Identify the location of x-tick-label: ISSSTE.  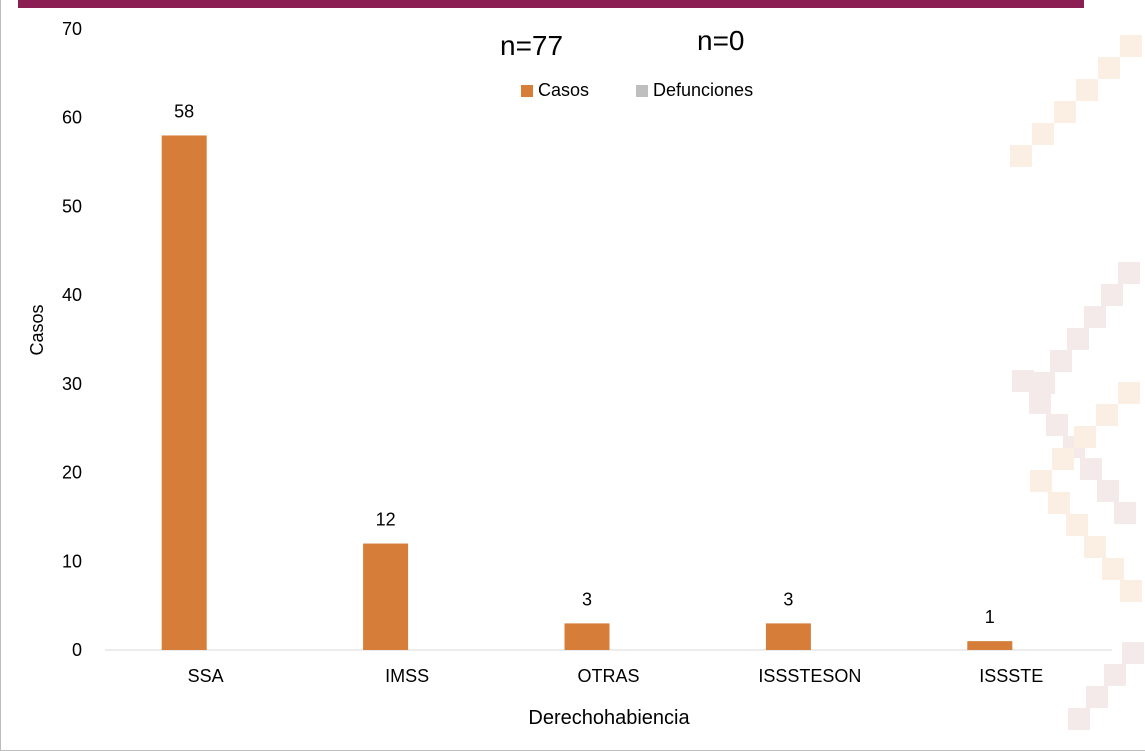
(1011, 676).